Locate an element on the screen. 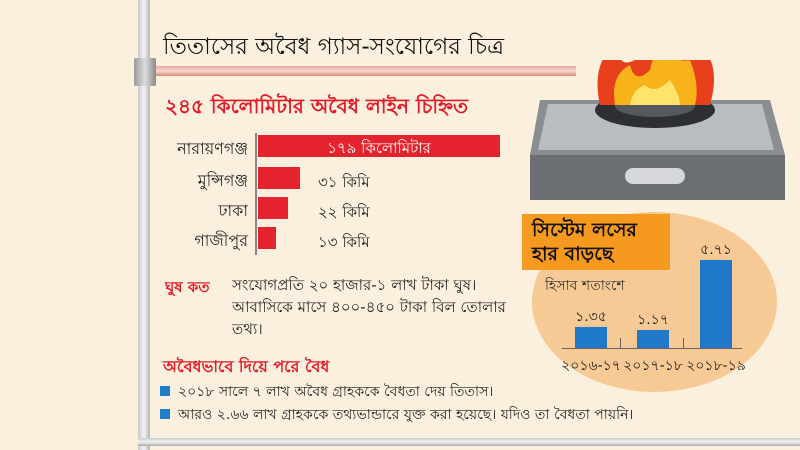 Image resolution: width=800 pixels, height=450 pixels. bar-category-label: ২০১৮-১৯ is located at coordinates (716, 366).